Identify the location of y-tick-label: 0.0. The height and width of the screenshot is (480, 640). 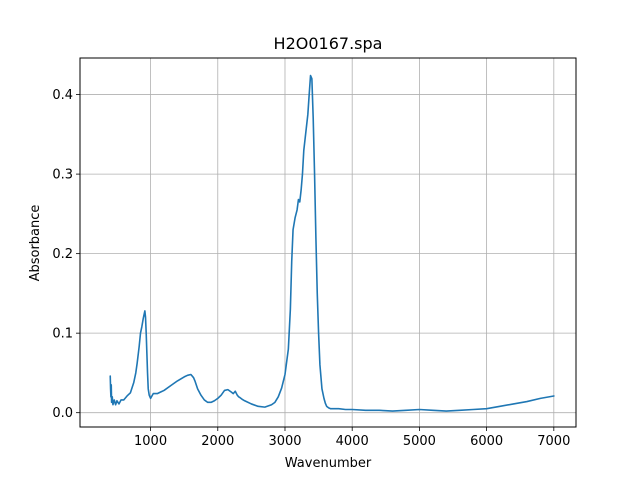
(62, 413).